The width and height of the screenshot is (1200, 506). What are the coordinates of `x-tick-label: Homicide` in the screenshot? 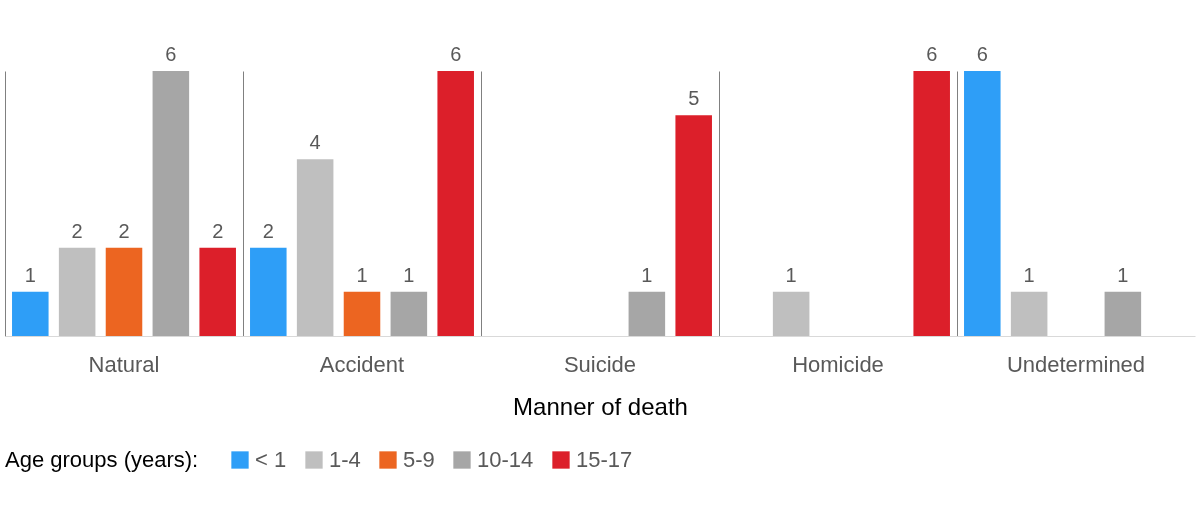 It's located at (838, 364).